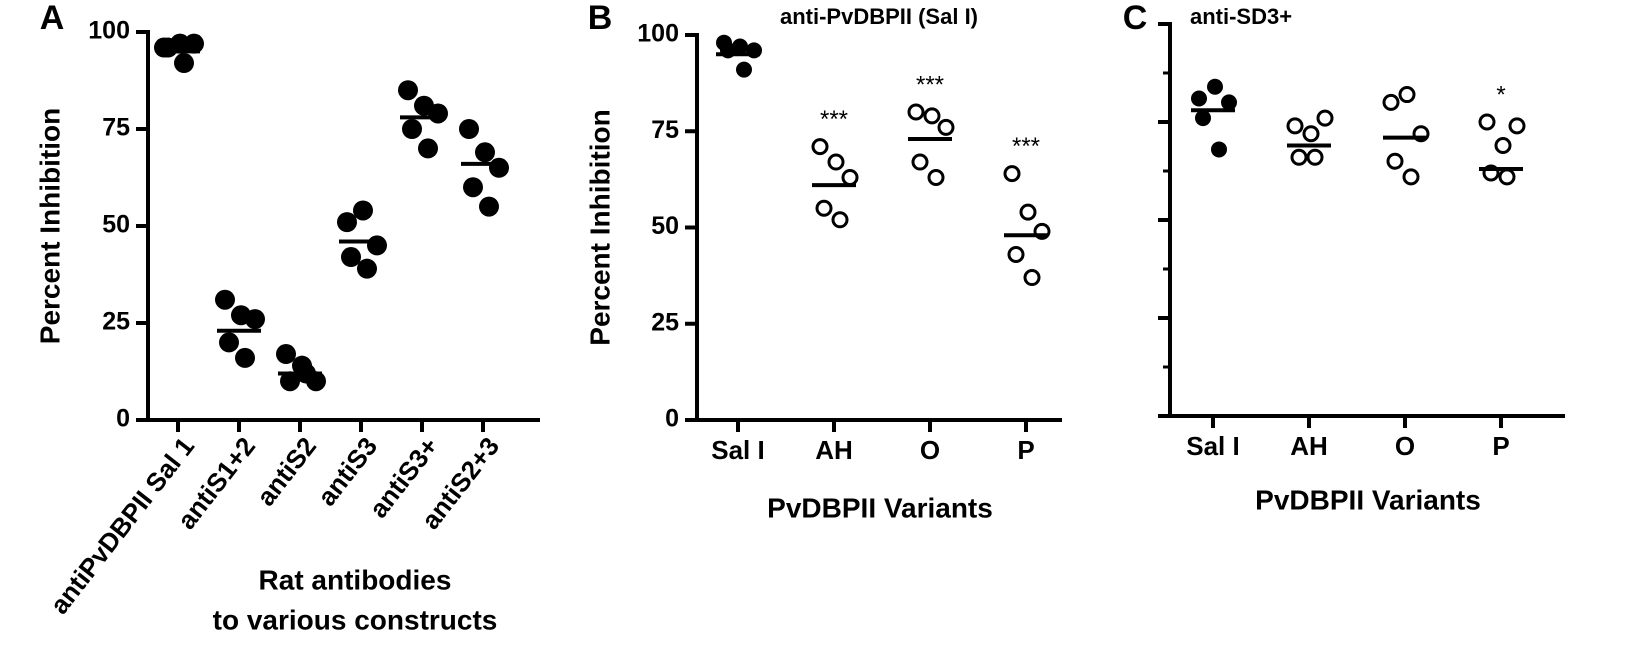  What do you see at coordinates (879, 16) in the screenshot?
I see `panel-title: anti-PvDBPII (Sal I)` at bounding box center [879, 16].